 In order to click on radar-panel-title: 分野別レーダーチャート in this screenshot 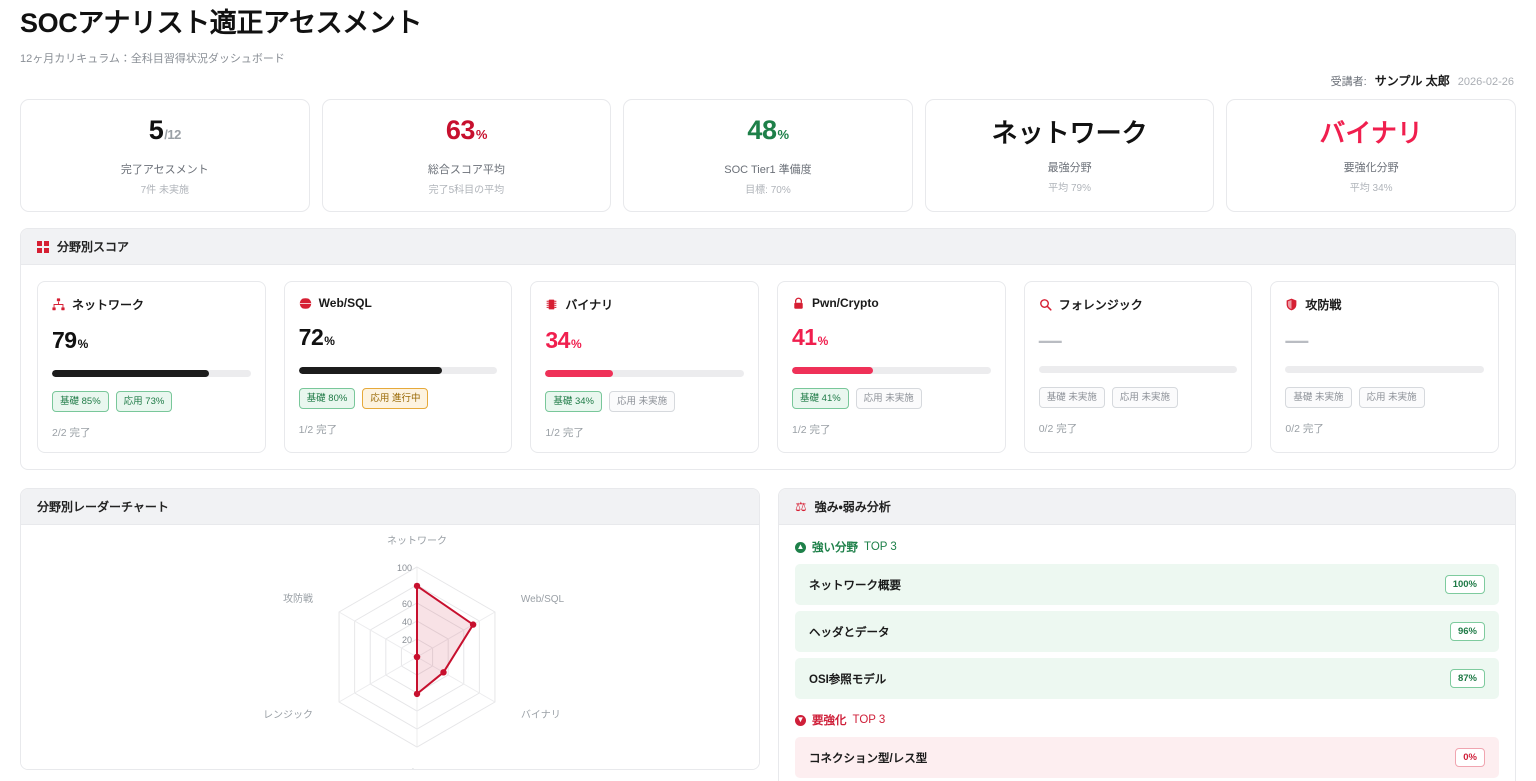, I will do `click(103, 507)`.